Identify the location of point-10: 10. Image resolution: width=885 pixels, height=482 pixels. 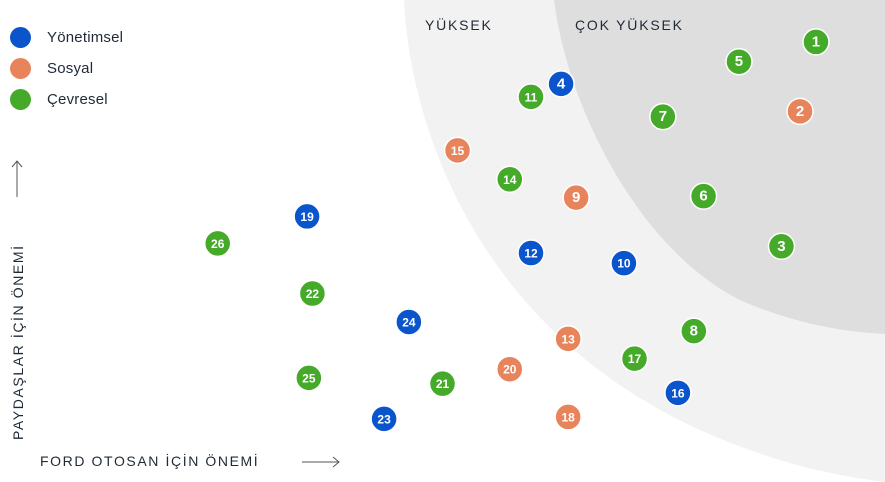
(624, 263).